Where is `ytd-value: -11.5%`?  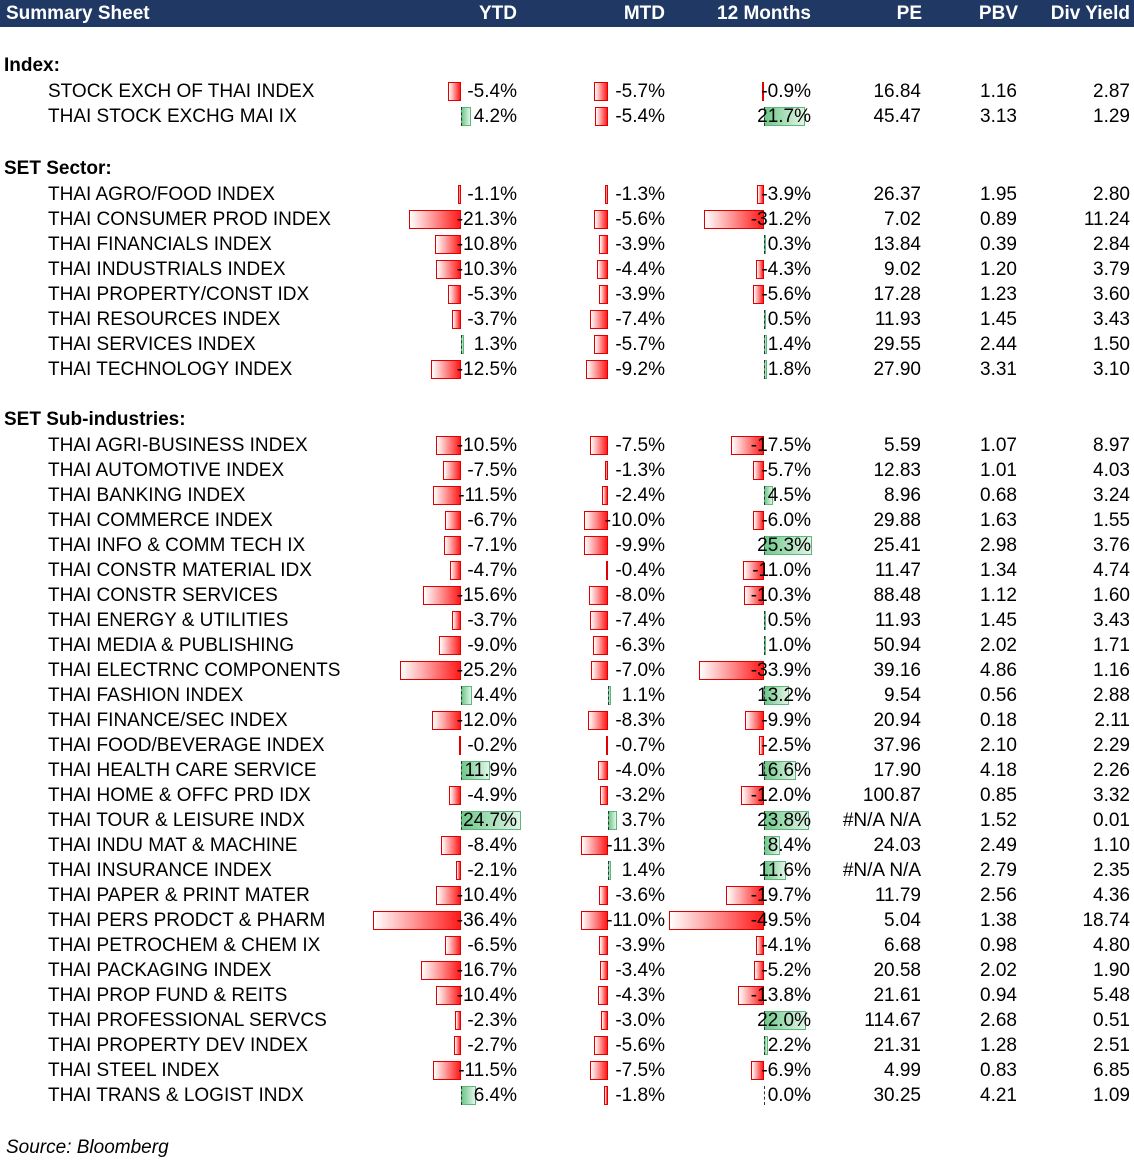
ytd-value: -11.5% is located at coordinates (487, 495).